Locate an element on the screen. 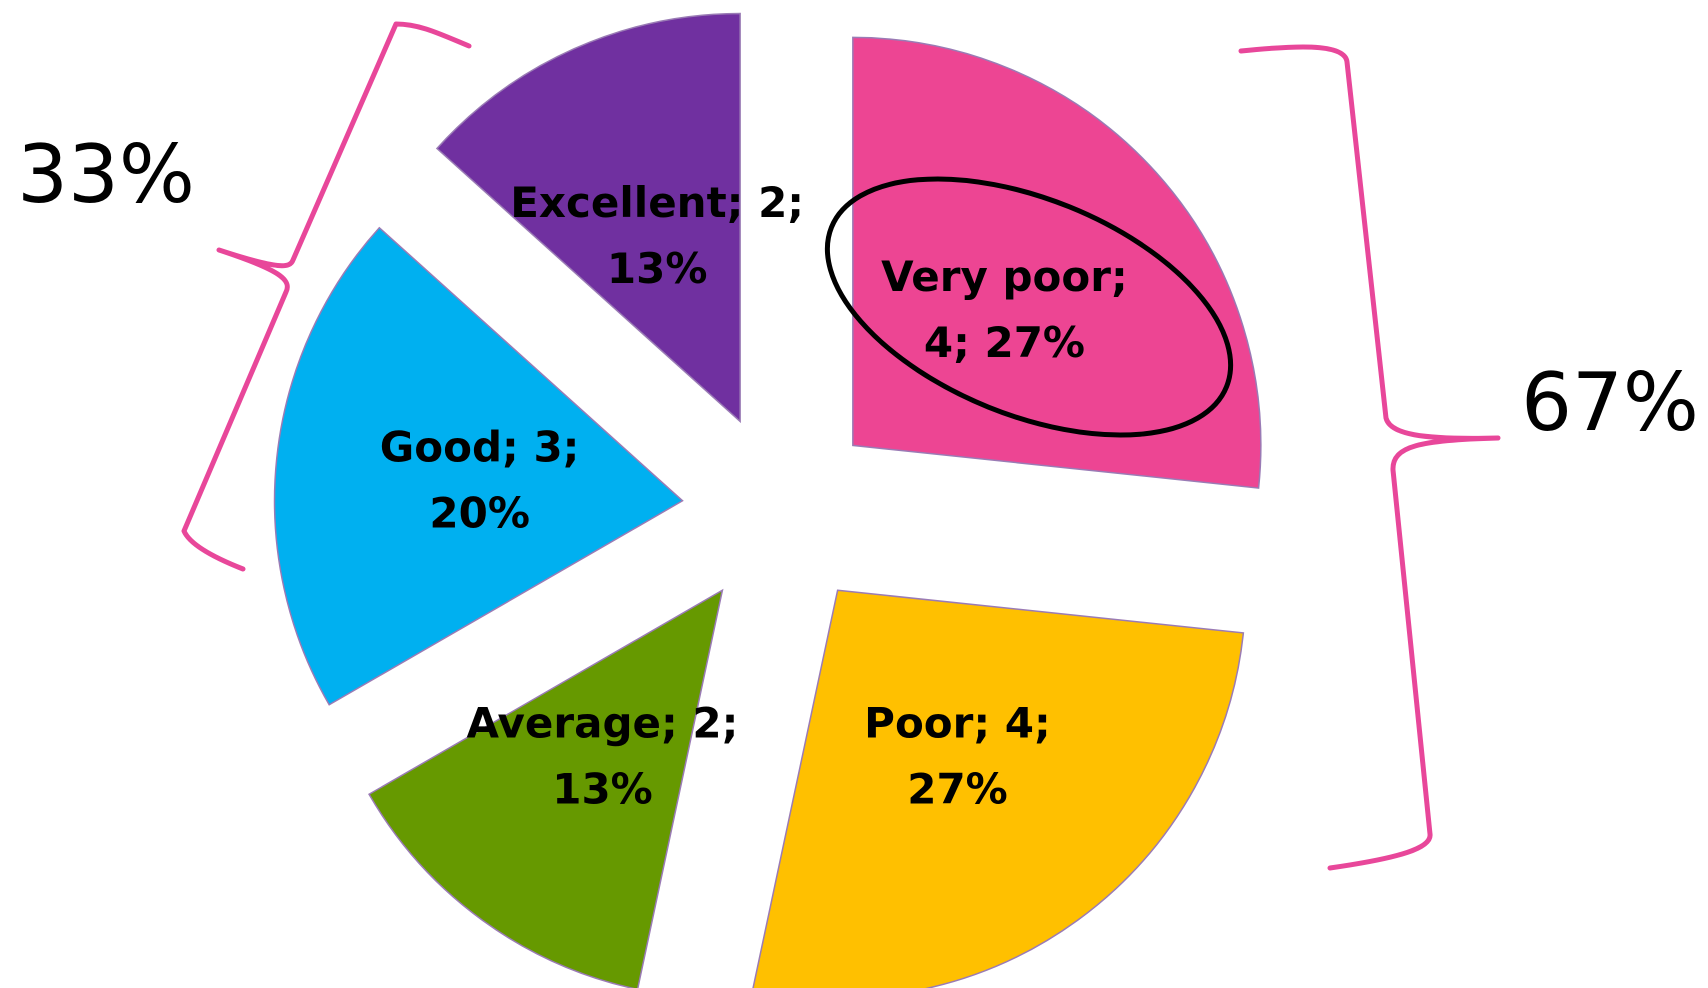 The height and width of the screenshot is (988, 1708). annotation: 33% is located at coordinates (106, 174).